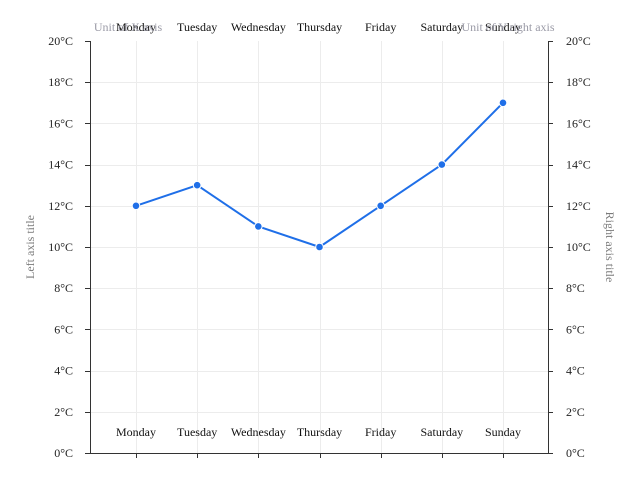 This screenshot has width=640, height=480. What do you see at coordinates (578, 206) in the screenshot?
I see `right-tick-label: 12°C` at bounding box center [578, 206].